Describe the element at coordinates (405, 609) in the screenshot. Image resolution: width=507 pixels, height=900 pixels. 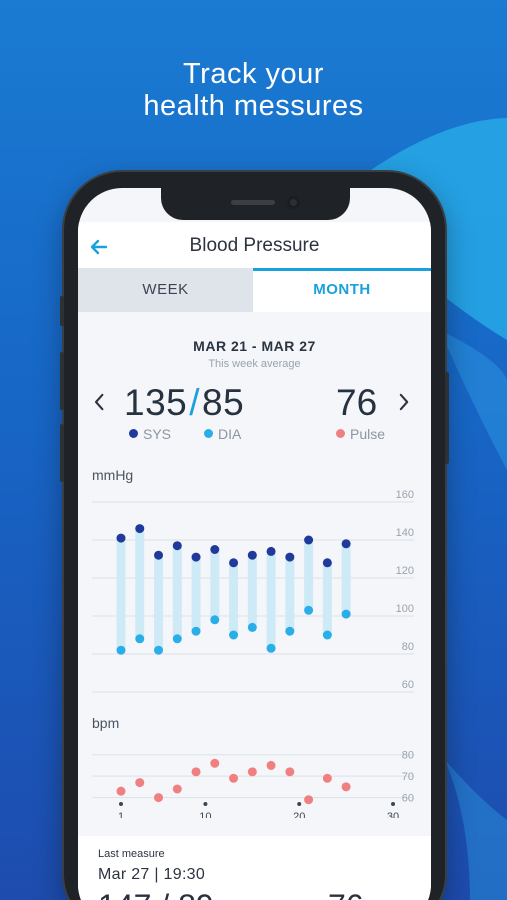
I see `bp-tick-label: 100` at that location.